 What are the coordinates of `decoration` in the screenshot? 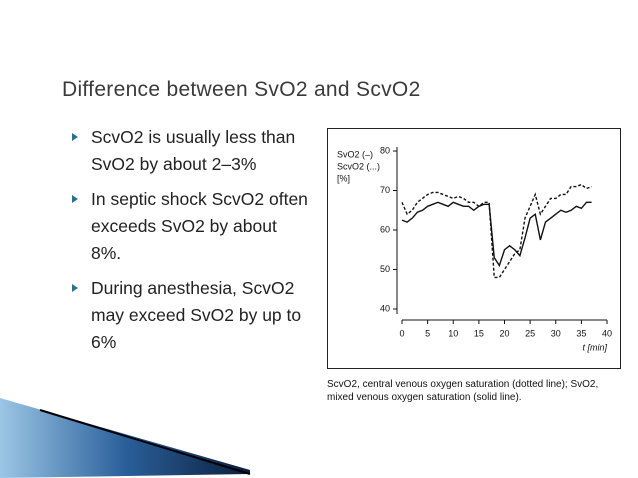 It's located at (125, 438).